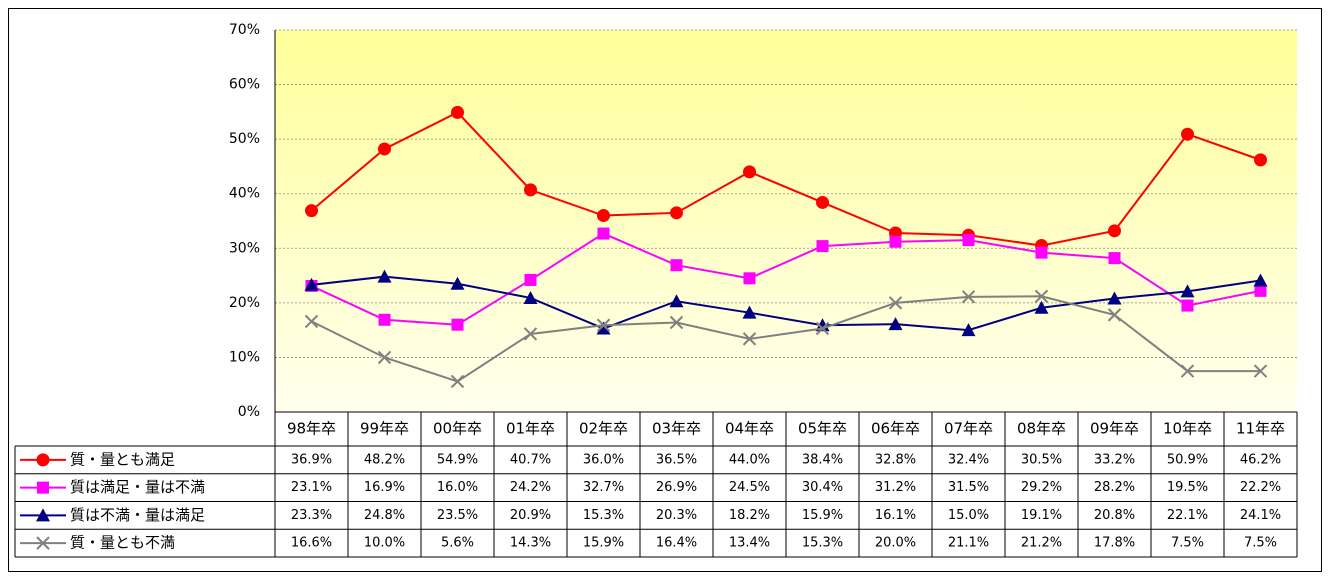 This screenshot has height=579, width=1330. I want to click on data-label: 46.2%, so click(1260, 459).